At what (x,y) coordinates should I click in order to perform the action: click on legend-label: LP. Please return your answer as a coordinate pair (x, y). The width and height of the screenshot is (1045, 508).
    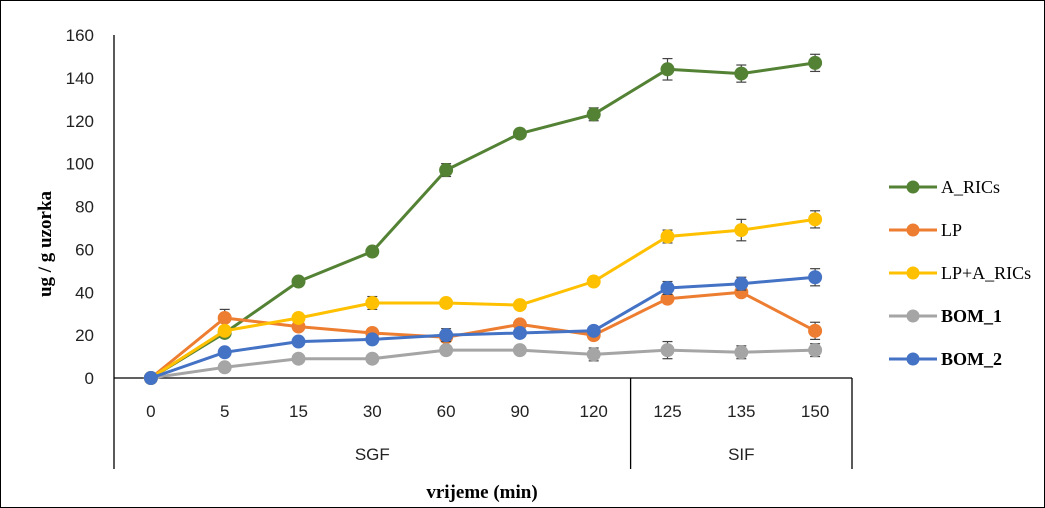
    Looking at the image, I should click on (951, 230).